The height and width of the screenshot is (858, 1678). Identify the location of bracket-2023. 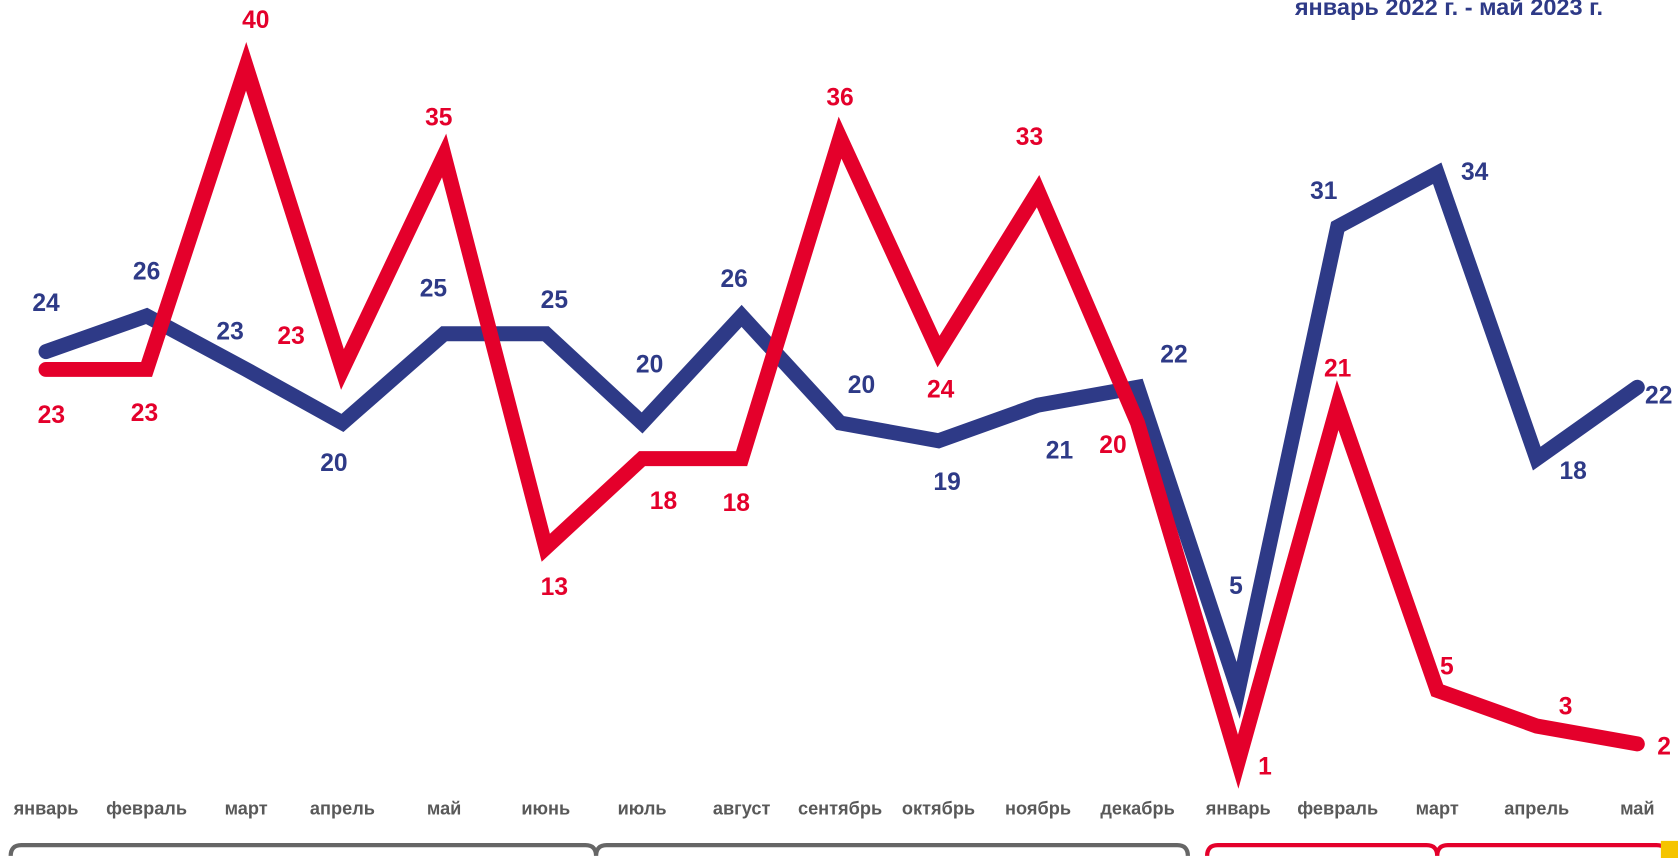
(1437, 849).